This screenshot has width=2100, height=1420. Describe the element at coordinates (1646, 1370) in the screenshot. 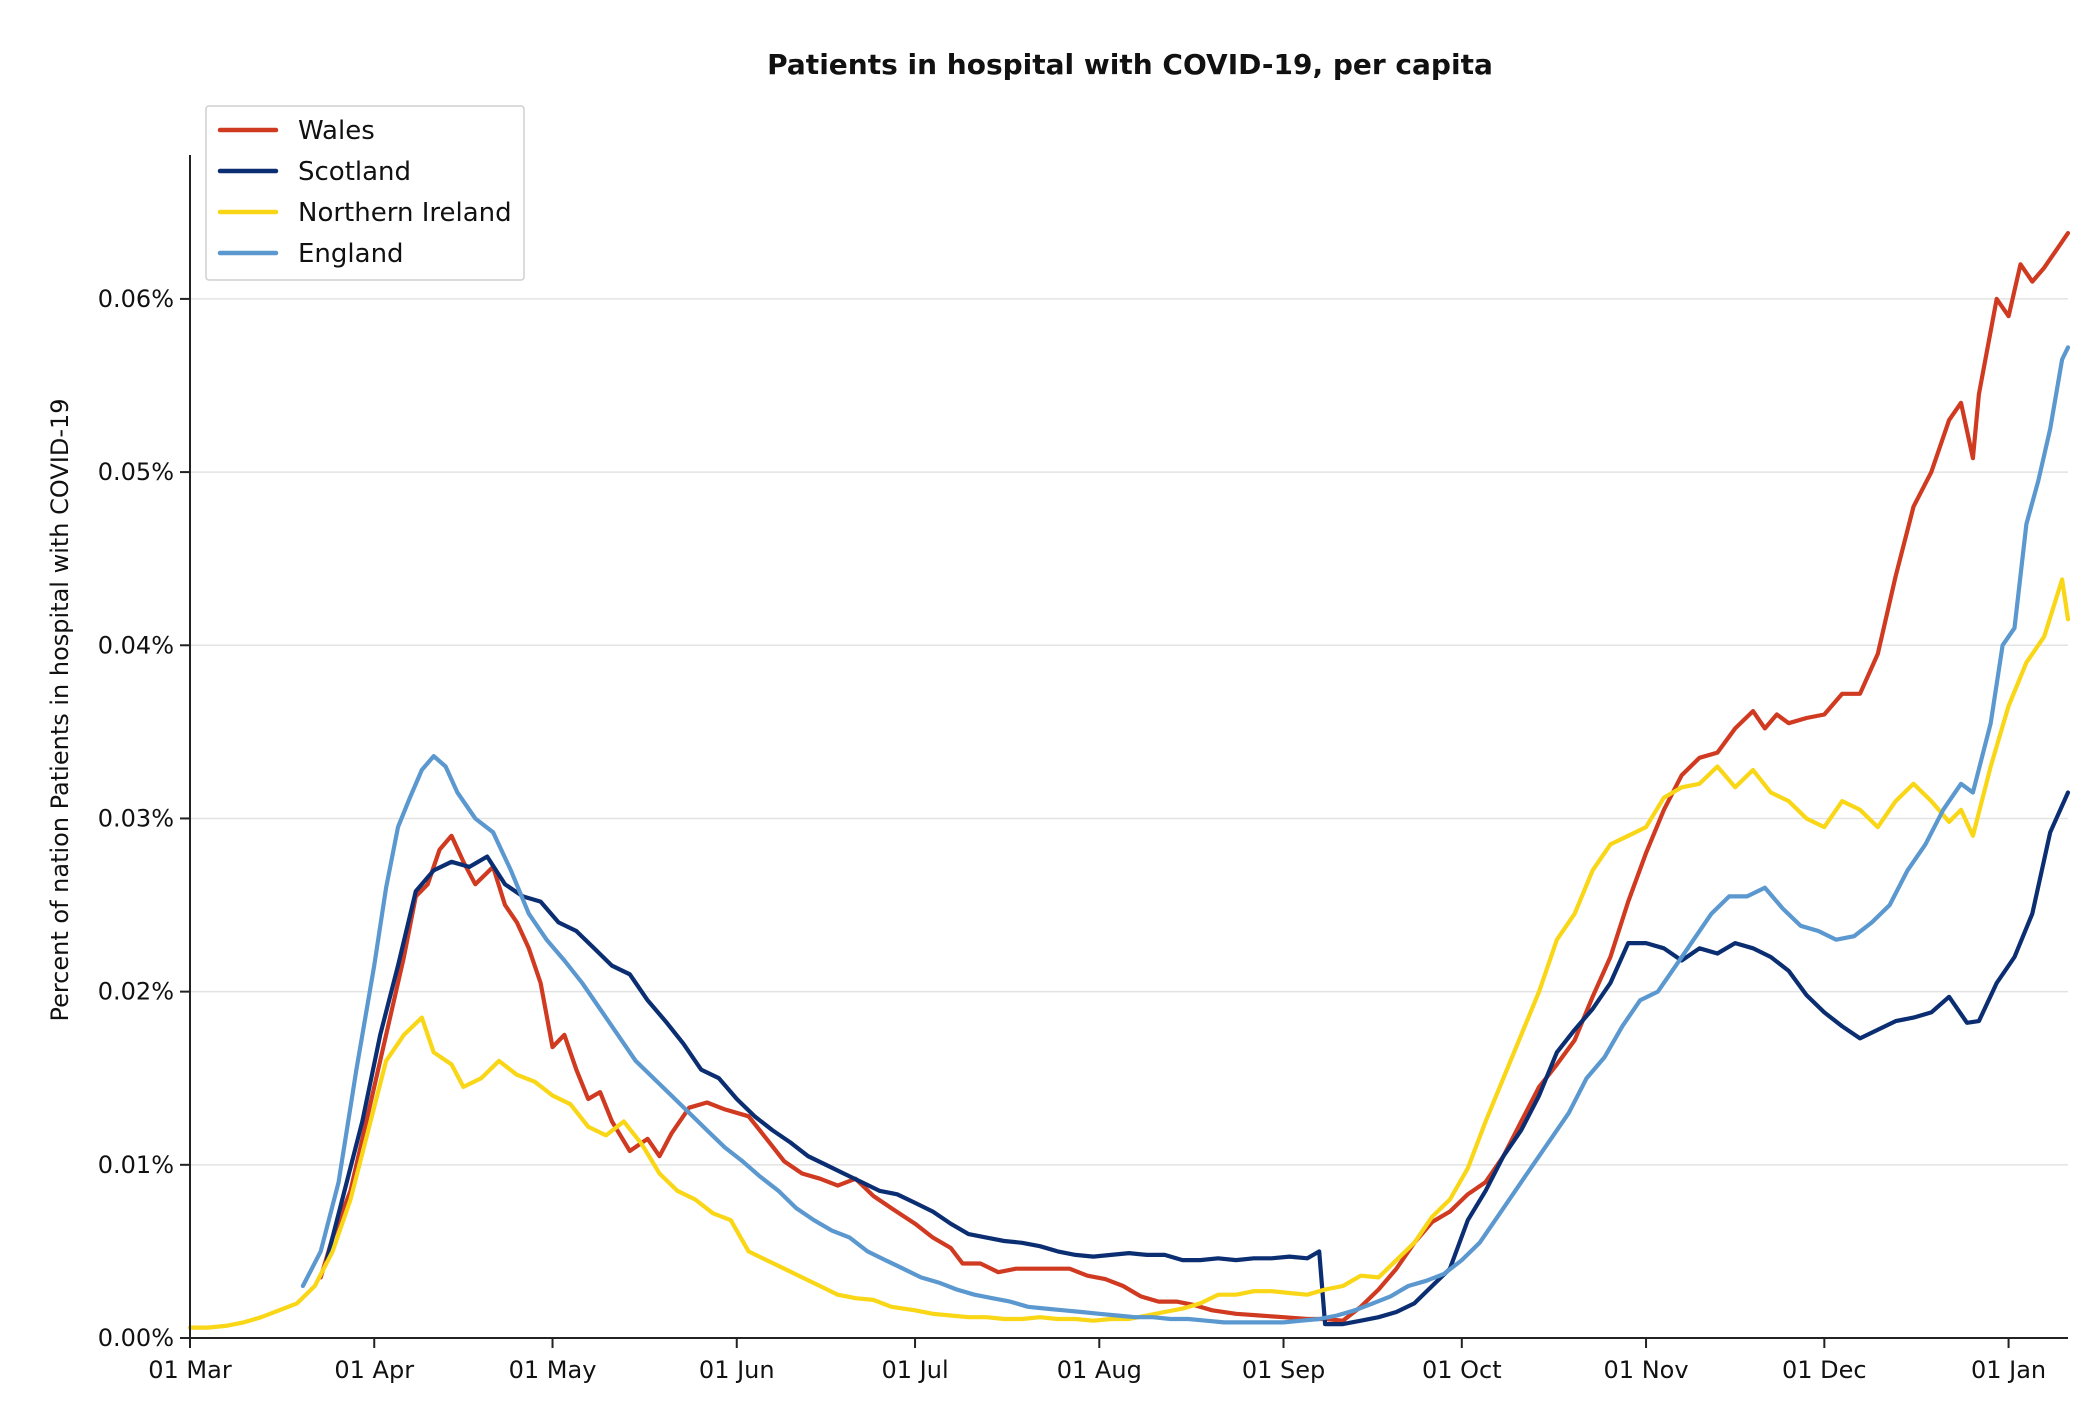

I see `x-tick-label: 01 Nov` at that location.